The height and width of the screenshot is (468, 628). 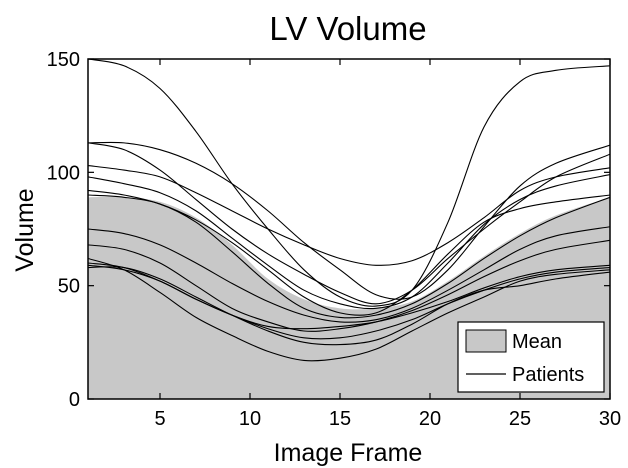 What do you see at coordinates (340, 419) in the screenshot?
I see `x-tick-label: 15` at bounding box center [340, 419].